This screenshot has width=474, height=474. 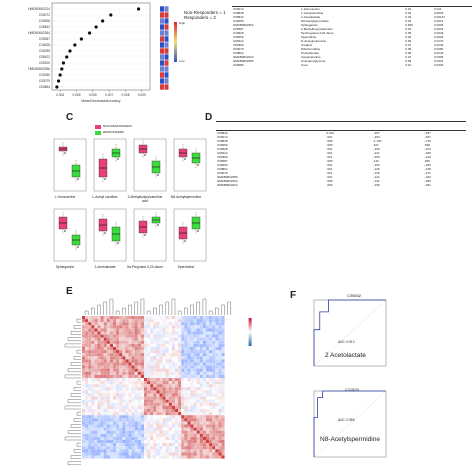 I want to click on table-cell: Spermidine, so click(x=309, y=37).